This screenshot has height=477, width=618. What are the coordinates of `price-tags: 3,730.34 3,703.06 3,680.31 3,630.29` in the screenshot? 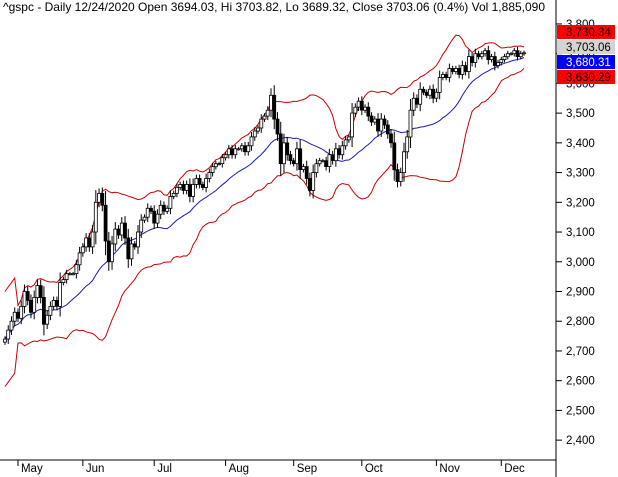 It's located at (586, 54).